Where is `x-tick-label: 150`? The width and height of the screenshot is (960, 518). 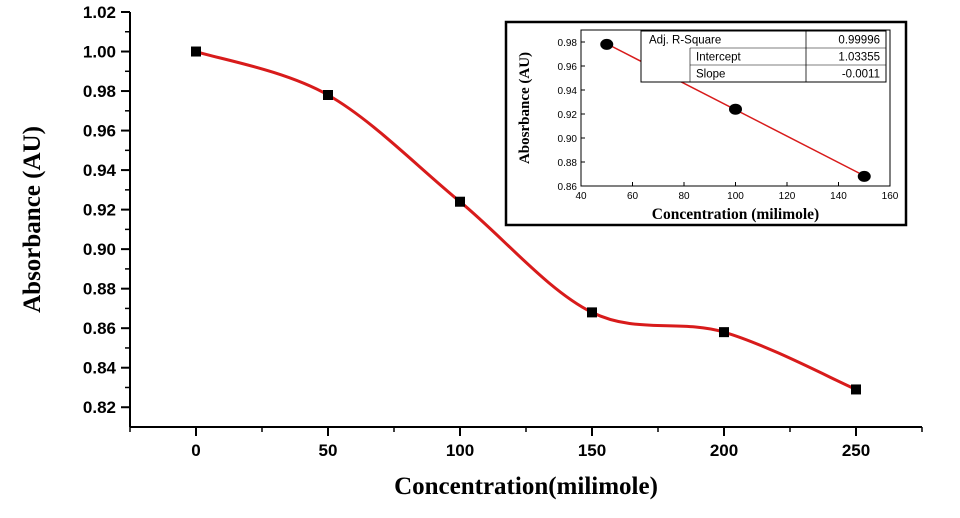 x-tick-label: 150 is located at coordinates (592, 450).